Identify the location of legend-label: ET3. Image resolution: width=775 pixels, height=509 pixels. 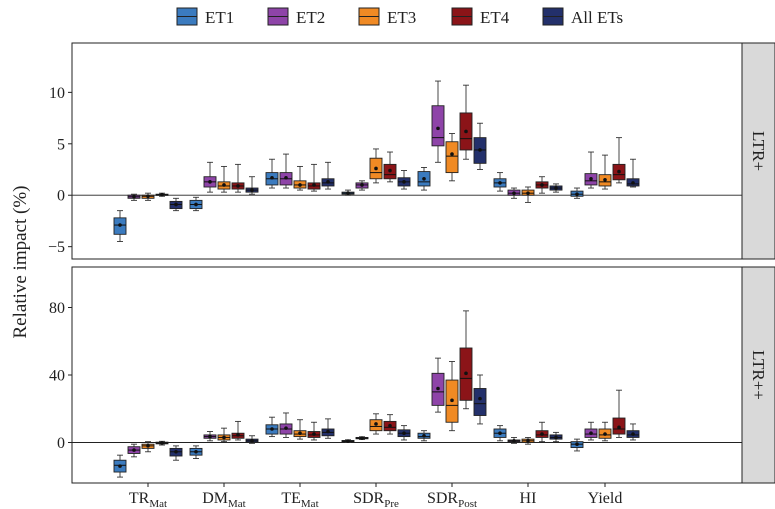
(401, 17).